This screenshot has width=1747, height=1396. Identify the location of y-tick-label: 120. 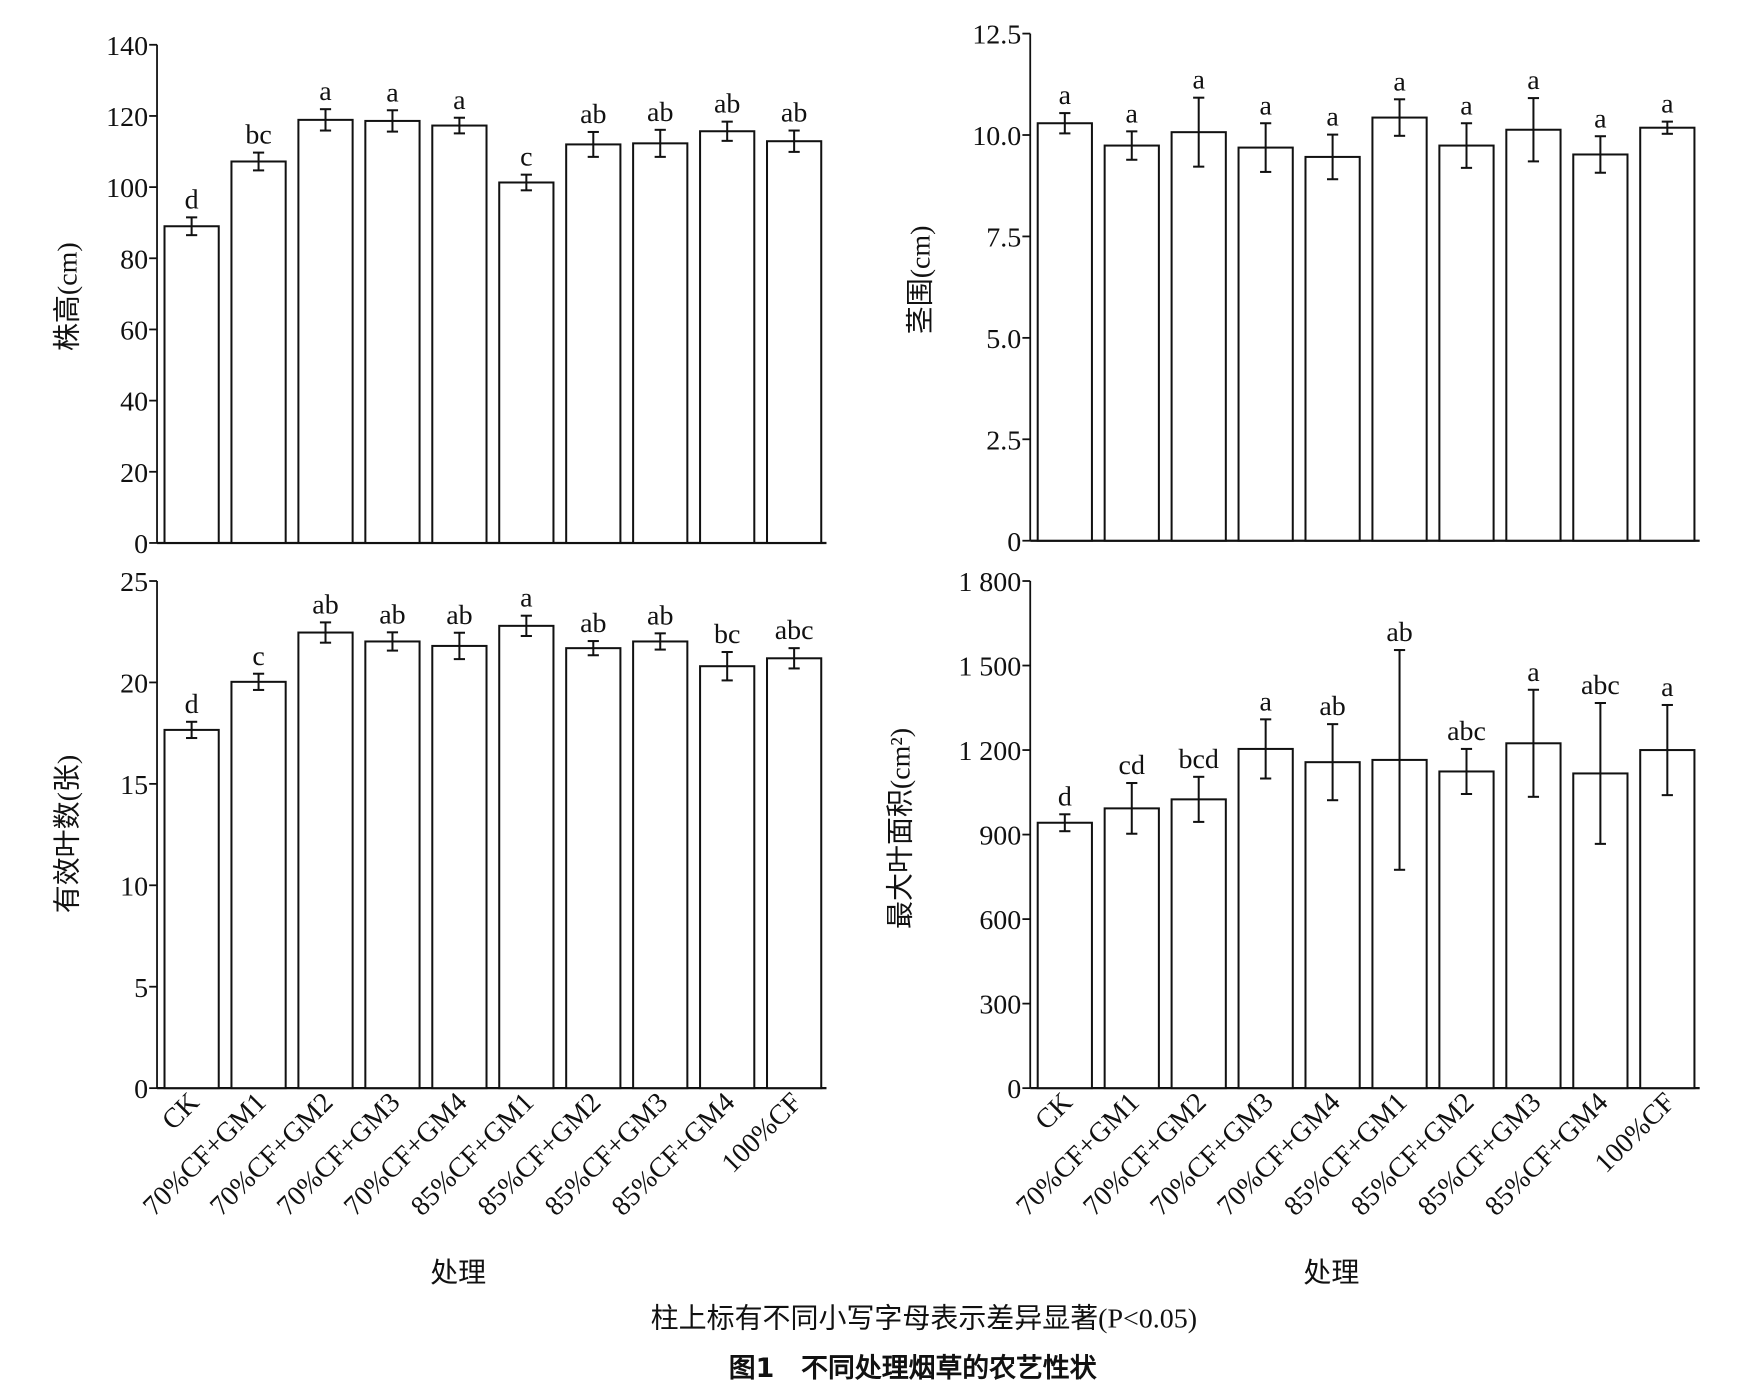
(127, 117).